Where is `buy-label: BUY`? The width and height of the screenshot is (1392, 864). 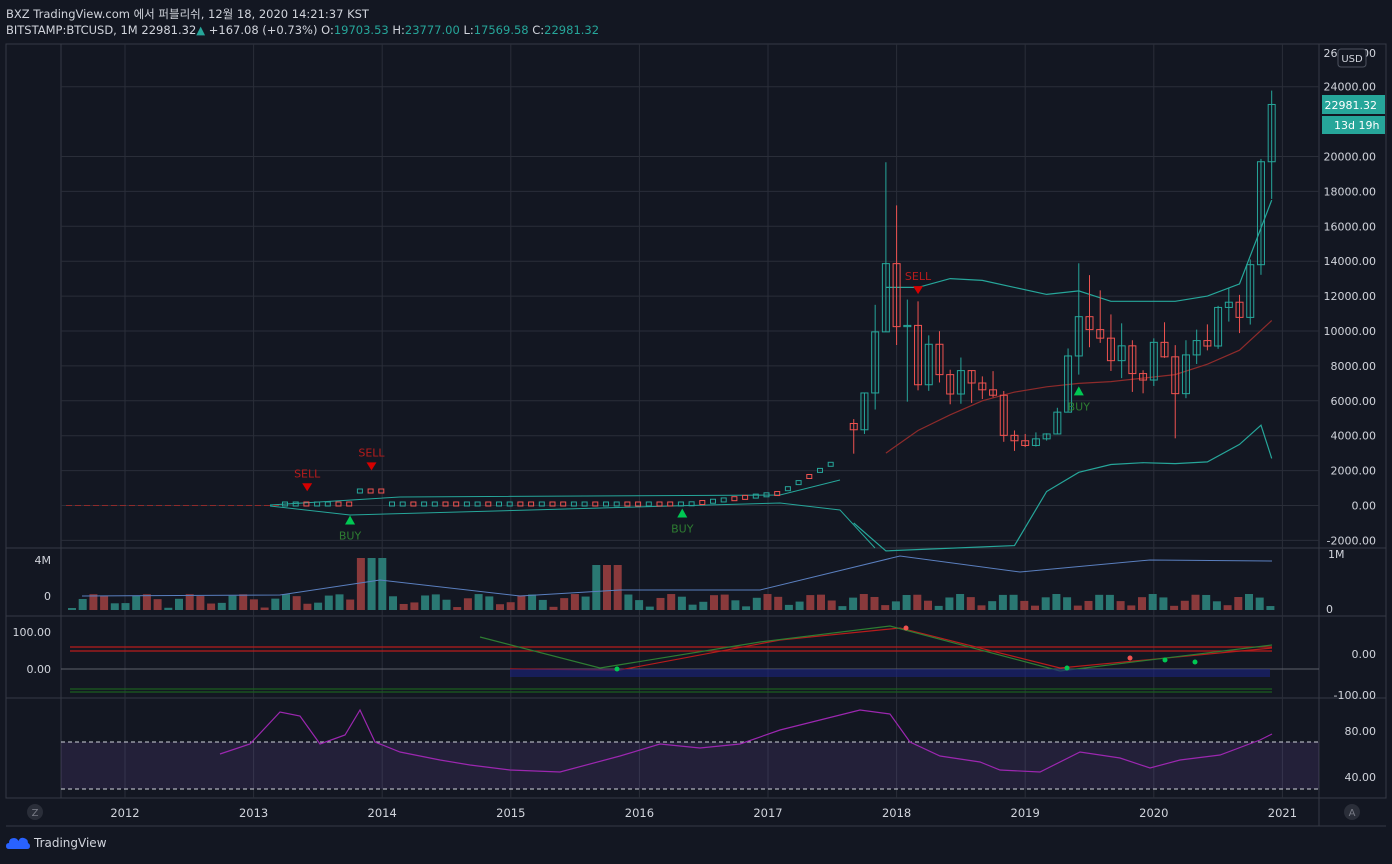 buy-label: BUY is located at coordinates (350, 535).